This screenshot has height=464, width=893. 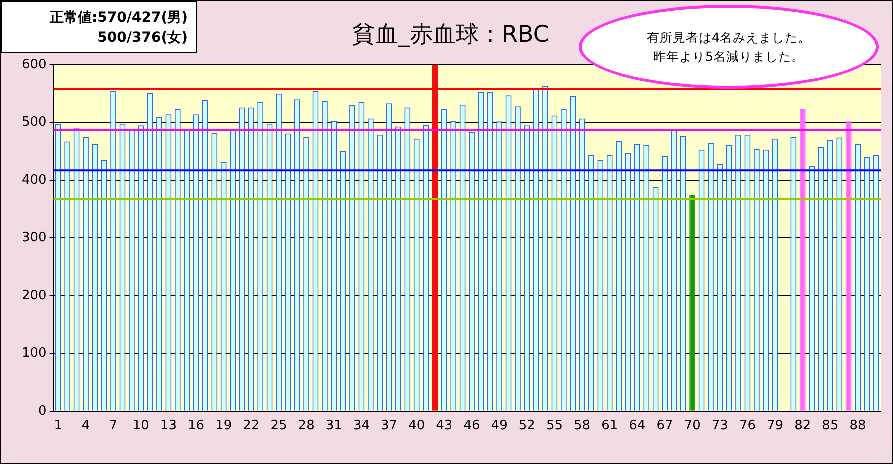 What do you see at coordinates (803, 426) in the screenshot?
I see `x-tick-label: 82` at bounding box center [803, 426].